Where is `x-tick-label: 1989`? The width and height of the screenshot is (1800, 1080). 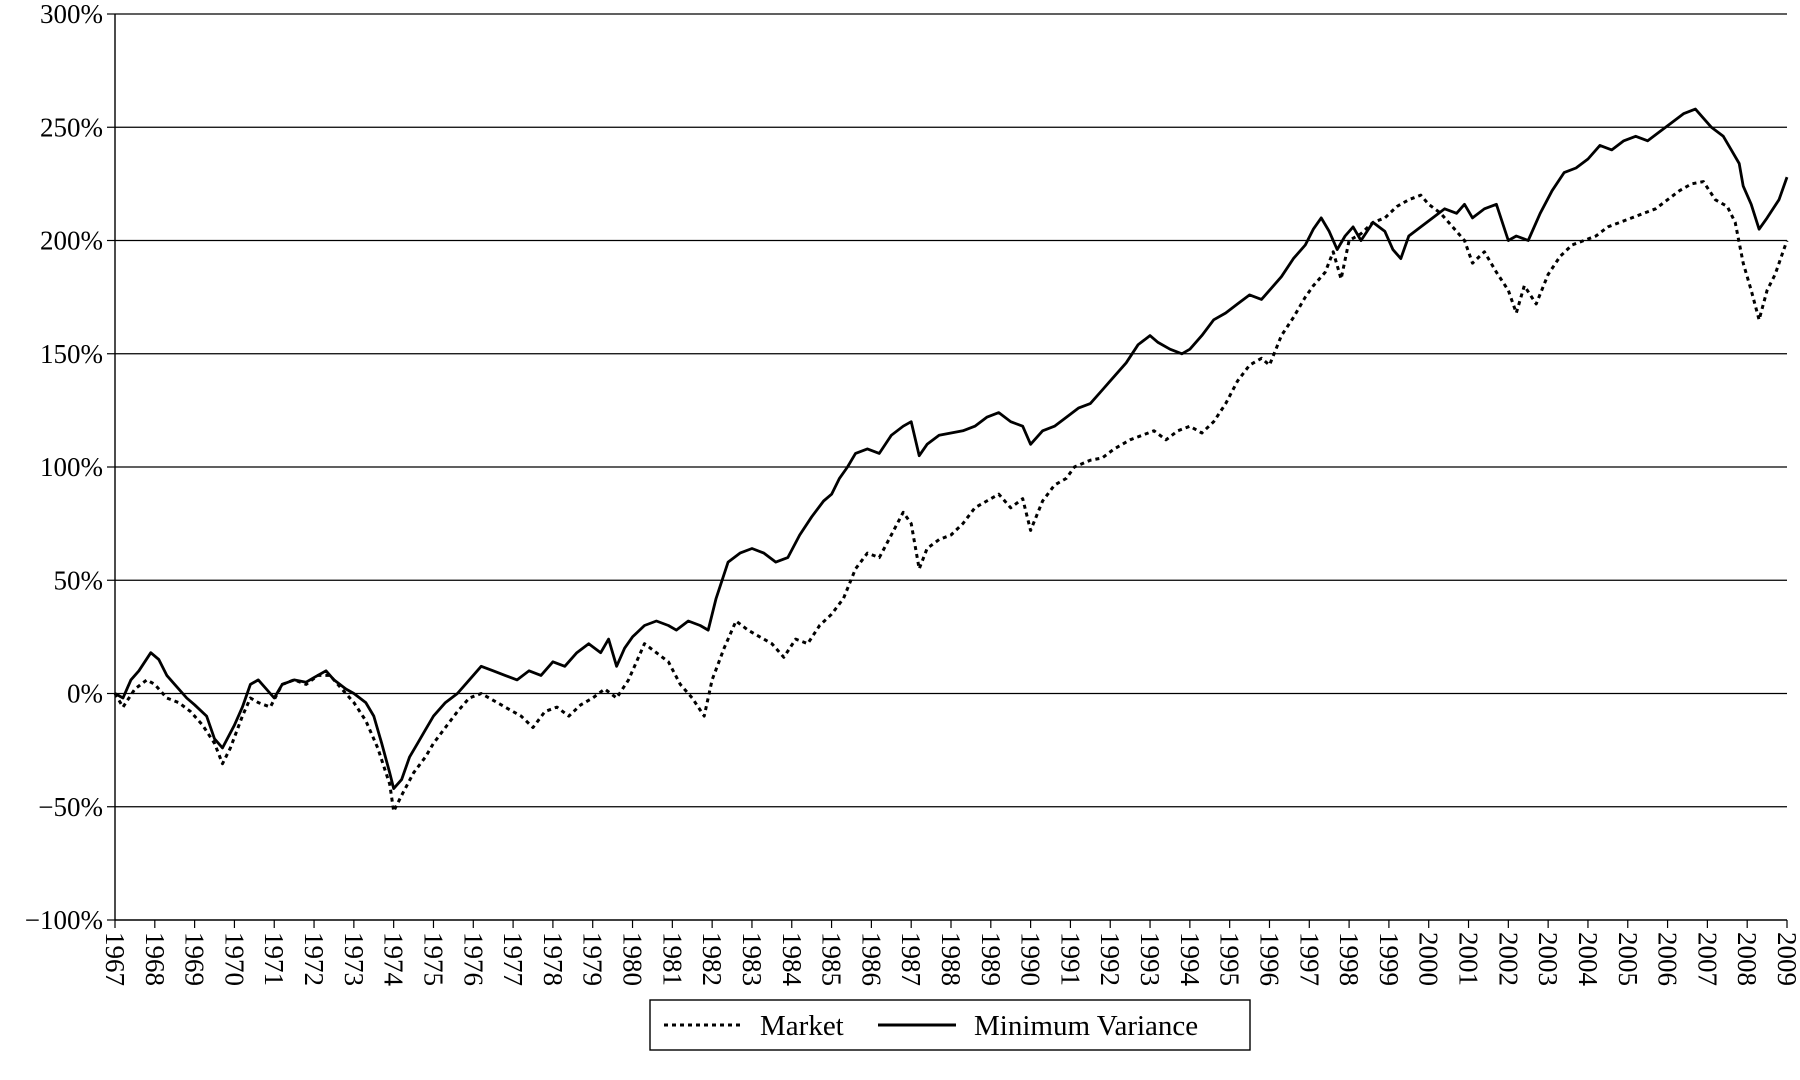
x-tick-label: 1989 is located at coordinates (991, 959).